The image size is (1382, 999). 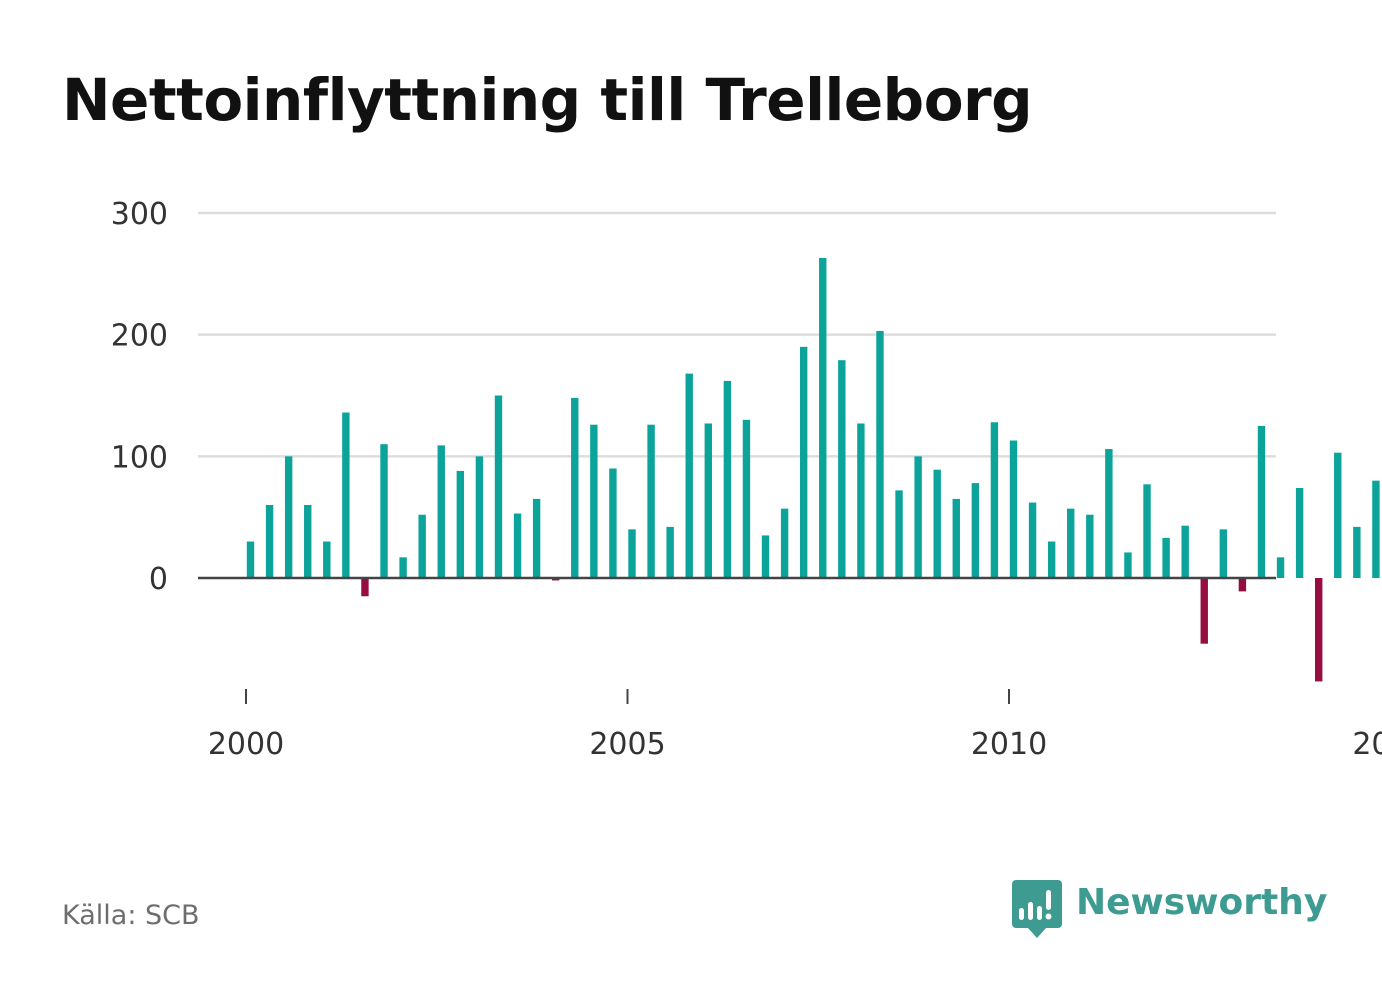 What do you see at coordinates (131, 915) in the screenshot?
I see `source-label: Källa: SCB` at bounding box center [131, 915].